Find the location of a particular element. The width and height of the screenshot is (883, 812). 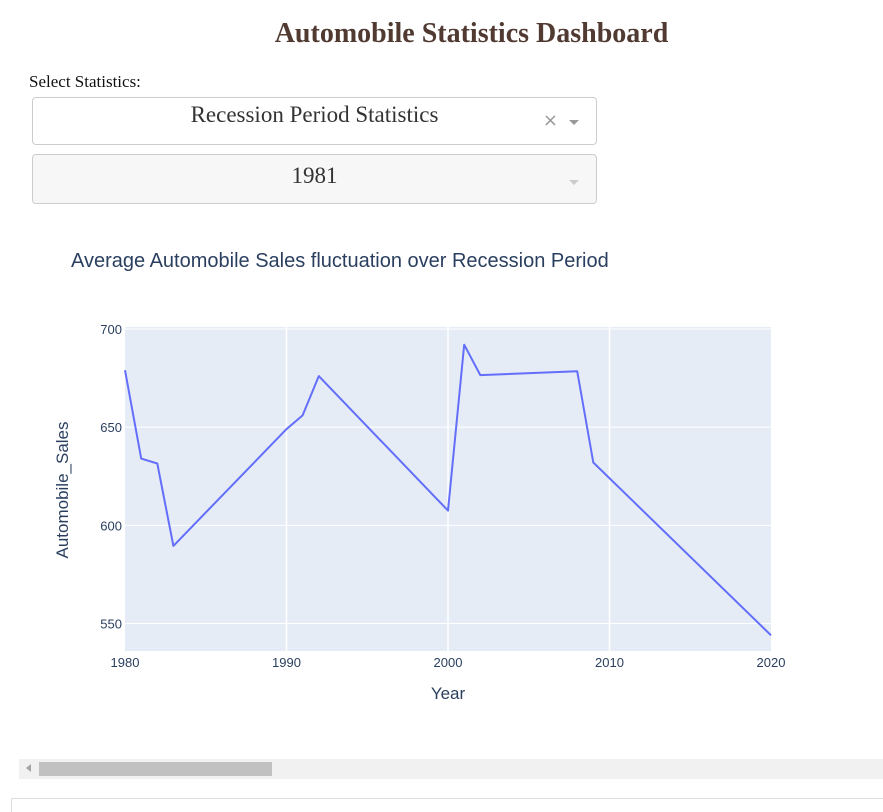

year-dropdown: 1981 is located at coordinates (314, 179).